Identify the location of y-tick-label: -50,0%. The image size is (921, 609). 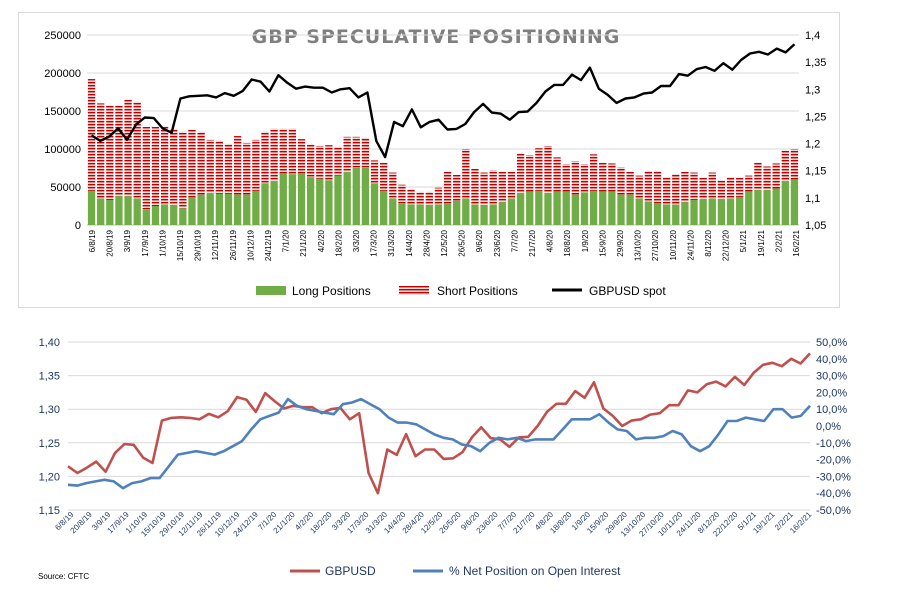
(833, 511).